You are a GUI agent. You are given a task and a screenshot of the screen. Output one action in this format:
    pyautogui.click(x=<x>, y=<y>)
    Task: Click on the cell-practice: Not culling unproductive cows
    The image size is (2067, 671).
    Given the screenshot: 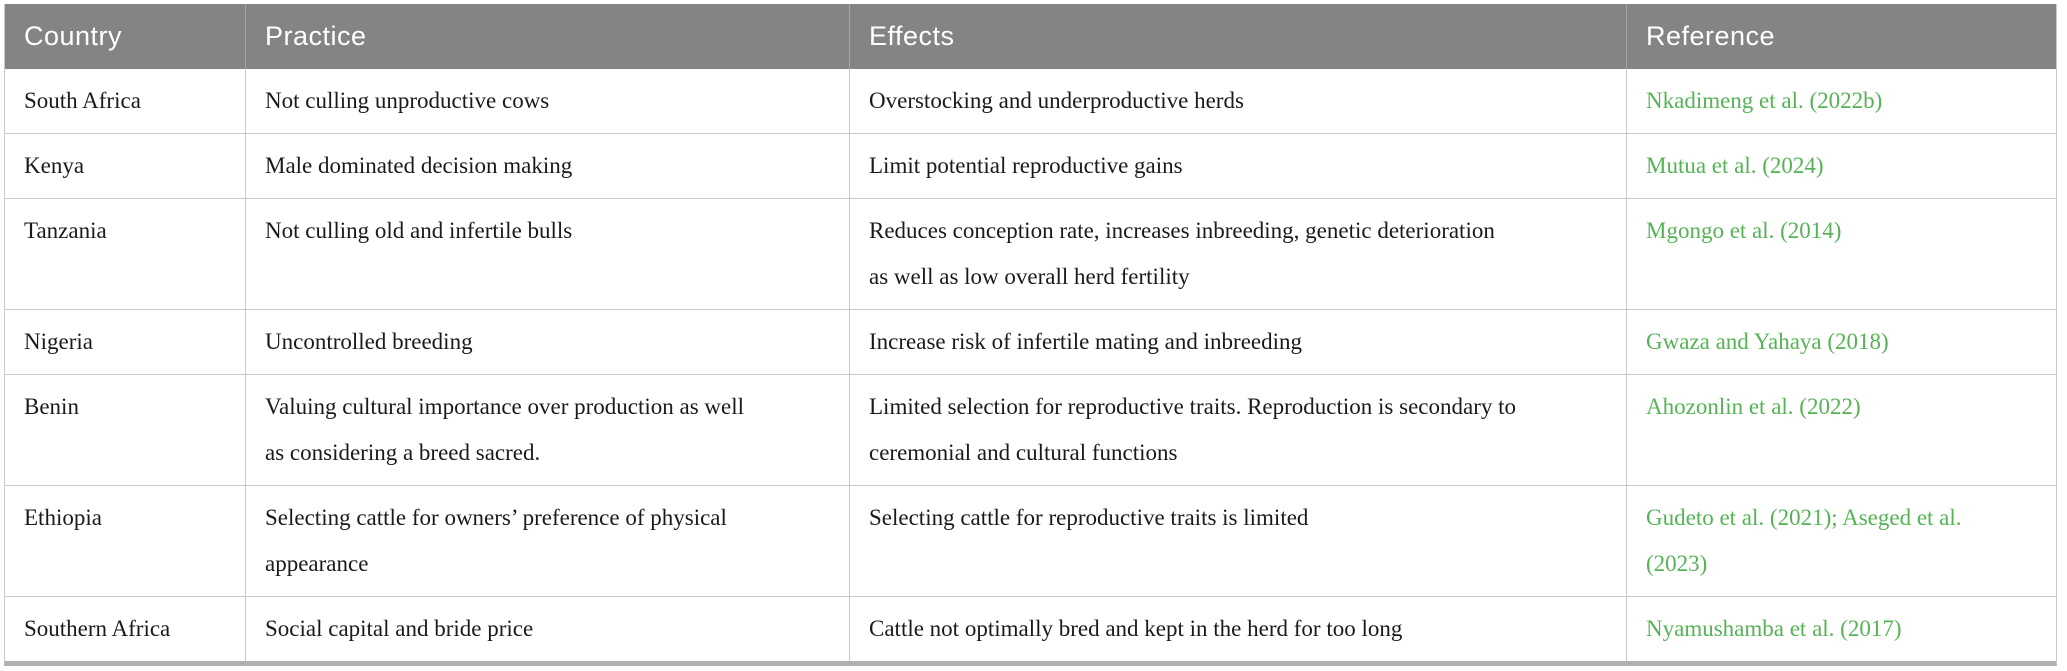 What is the action you would take?
    pyautogui.click(x=547, y=101)
    